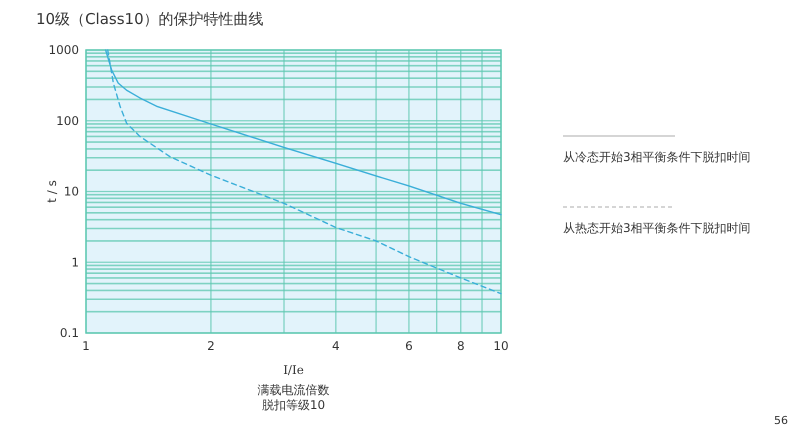  What do you see at coordinates (781, 420) in the screenshot?
I see `text: 56` at bounding box center [781, 420].